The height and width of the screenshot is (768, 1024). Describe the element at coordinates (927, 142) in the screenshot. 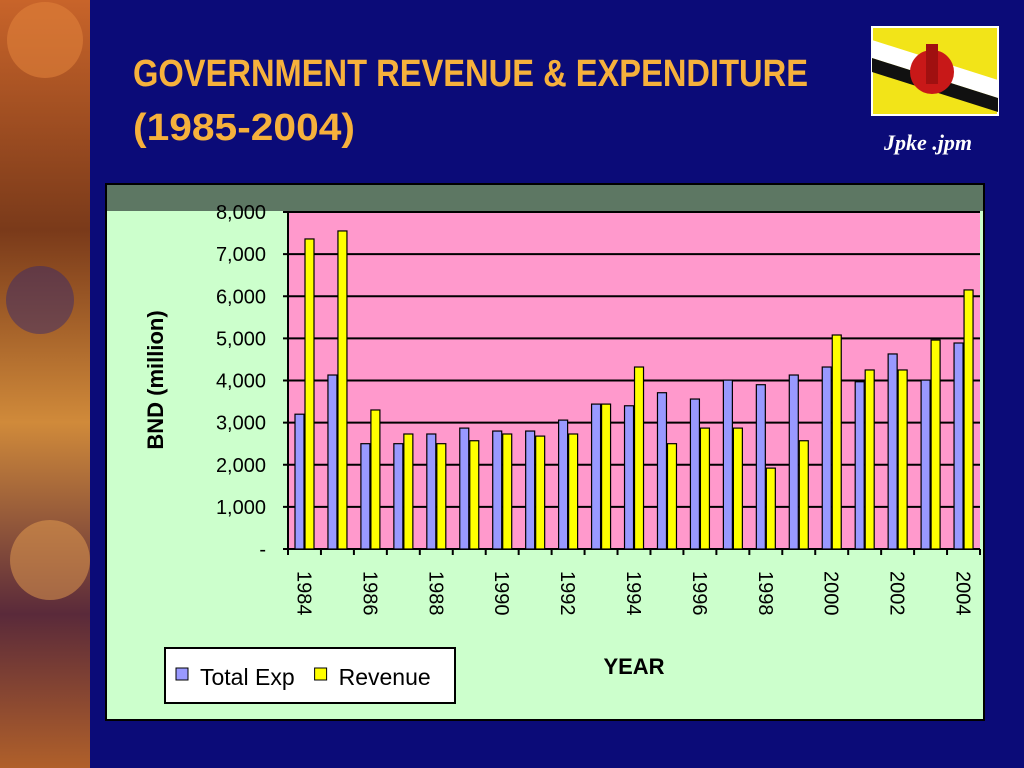

I see `credit: Jpke .jpm` at that location.